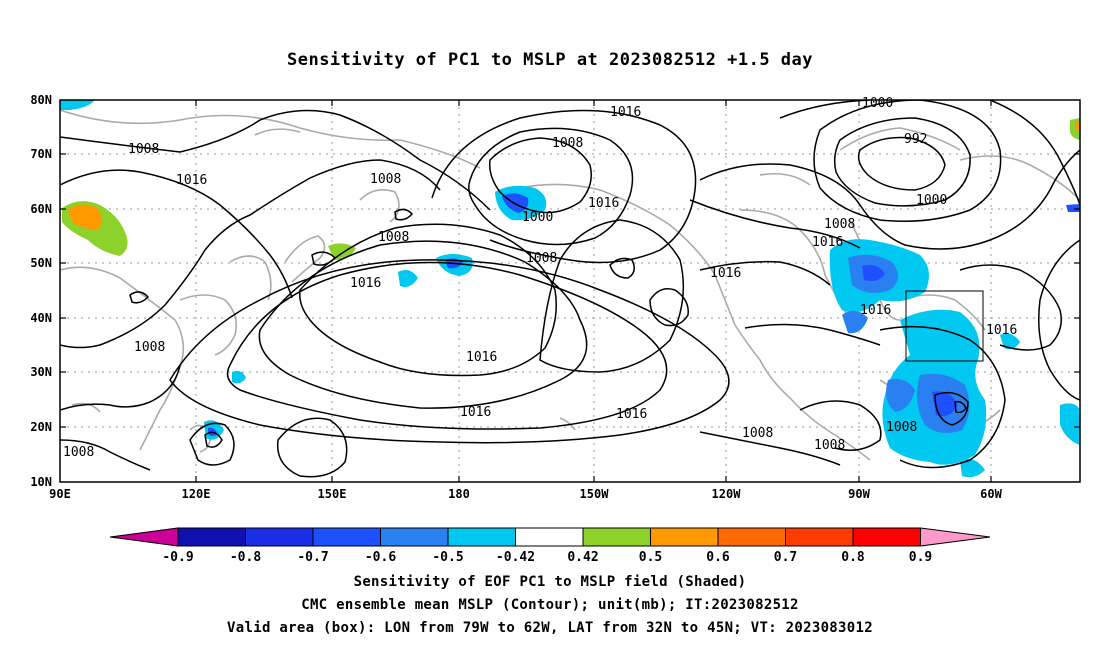 This screenshot has width=1100, height=650. I want to click on lat-label: 20N, so click(41, 427).